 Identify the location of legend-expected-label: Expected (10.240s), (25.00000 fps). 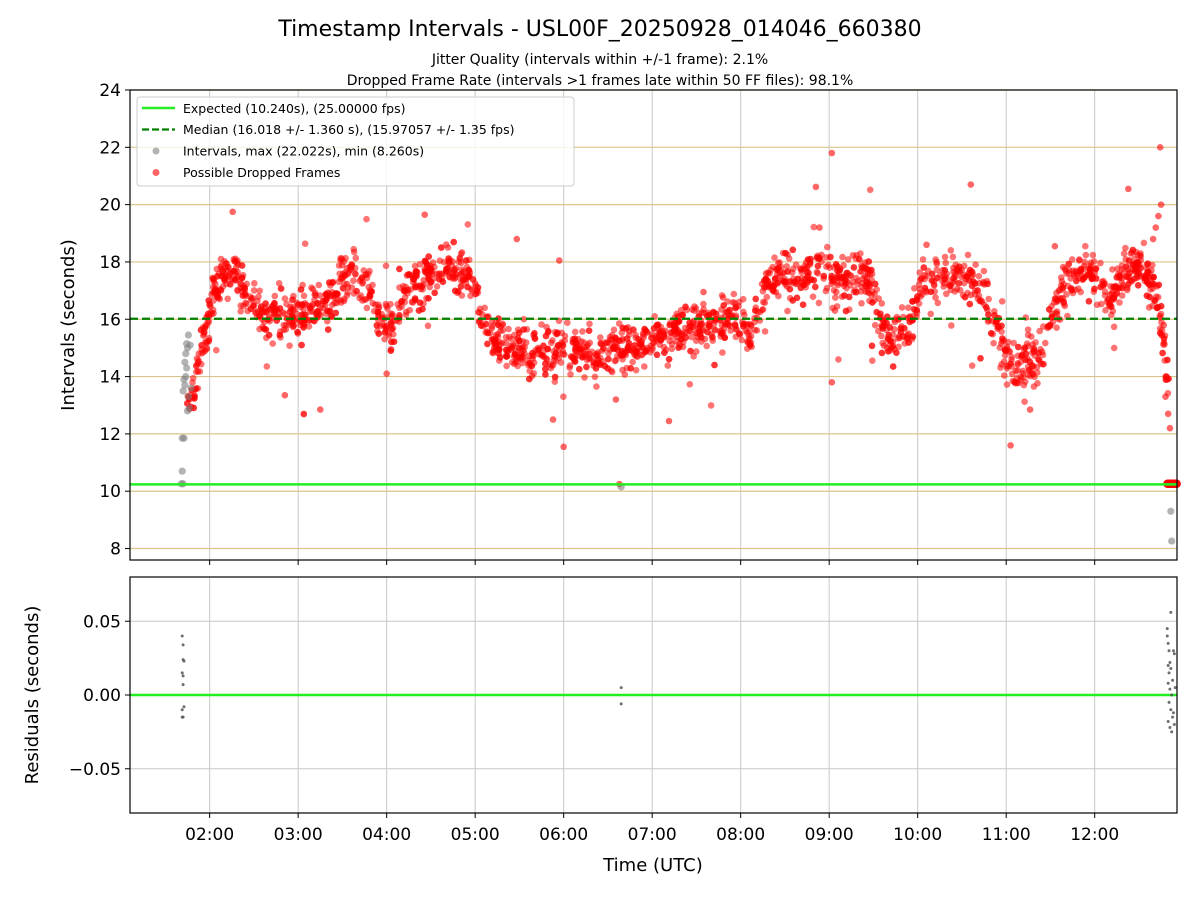
(294, 108).